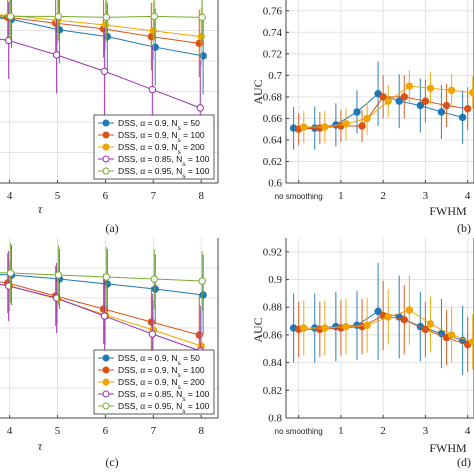 The height and width of the screenshot is (474, 474). I want to click on panel-caption: (b), so click(464, 228).